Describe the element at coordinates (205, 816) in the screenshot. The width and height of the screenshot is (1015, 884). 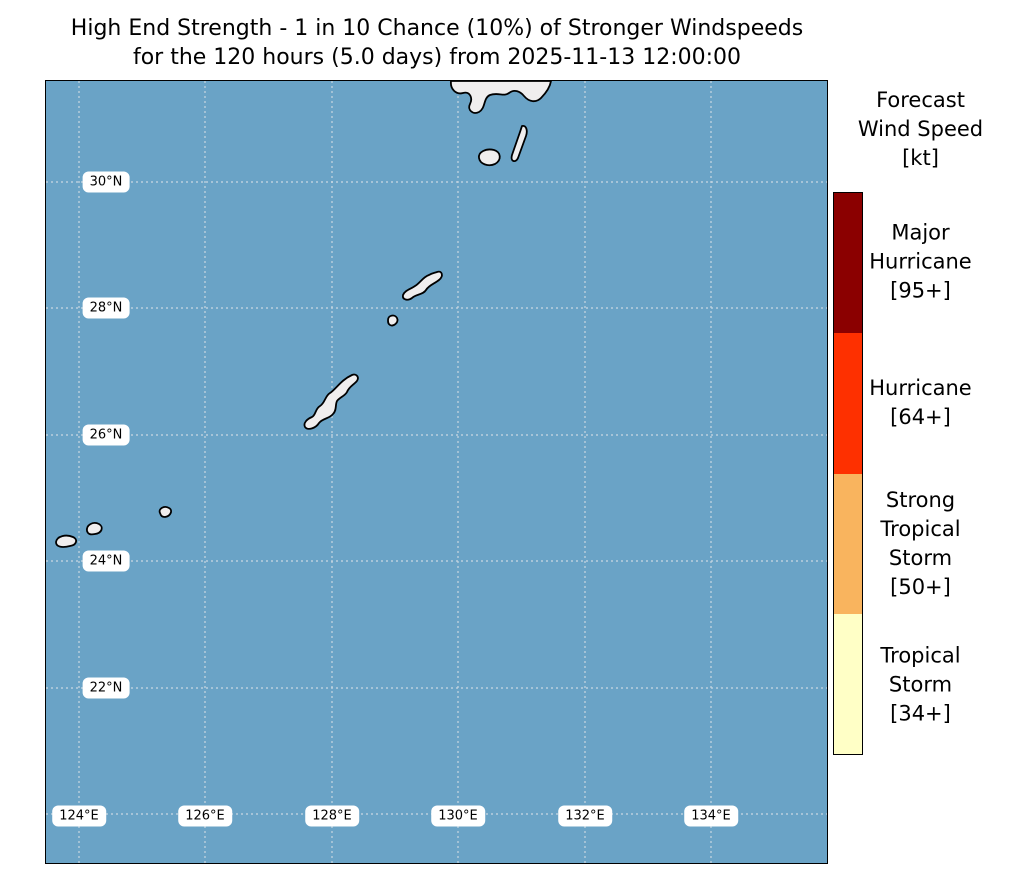
I see `lon-tick-126e: 126°E` at that location.